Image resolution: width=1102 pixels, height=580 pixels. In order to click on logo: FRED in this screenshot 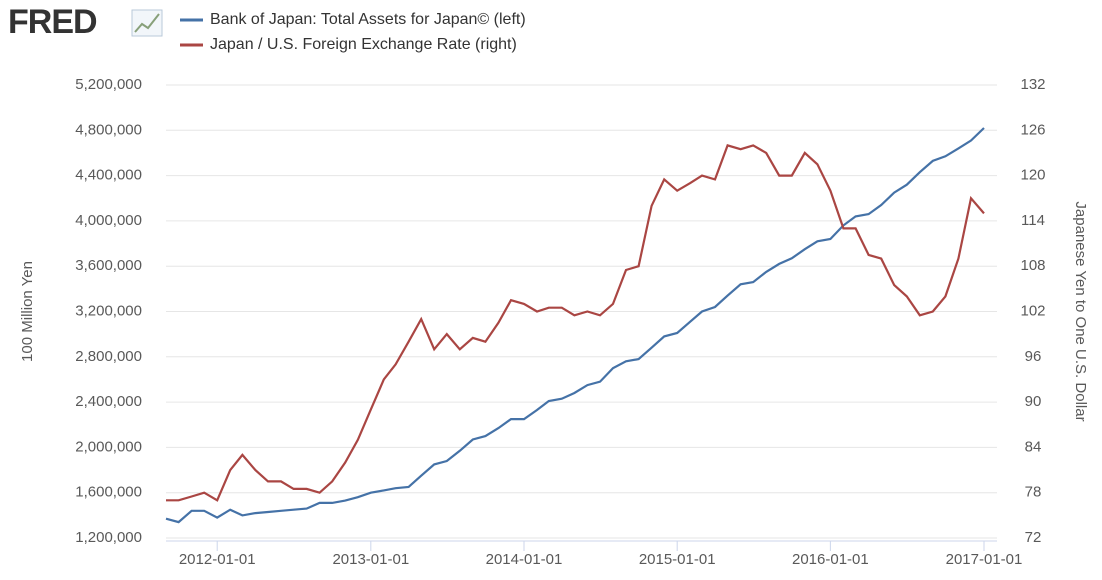, I will do `click(52, 22)`.